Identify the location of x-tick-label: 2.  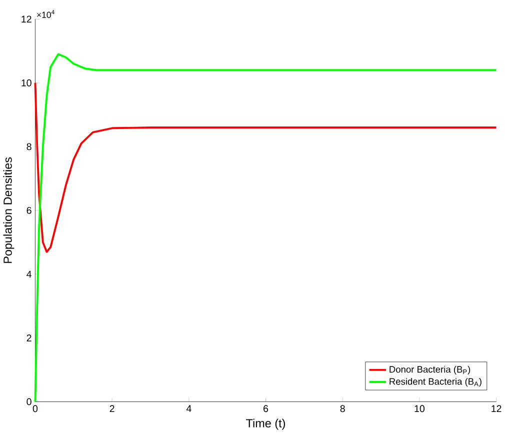
(112, 408).